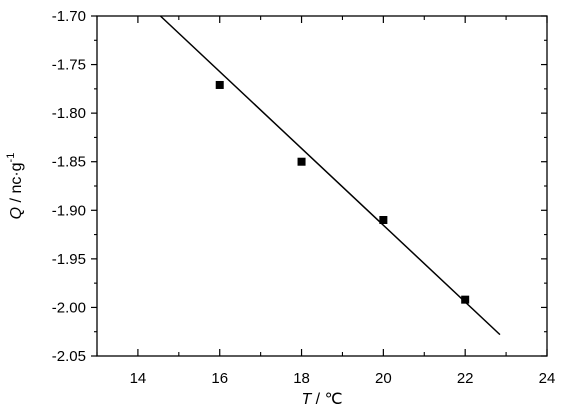 Image resolution: width=561 pixels, height=414 pixels. What do you see at coordinates (69, 307) in the screenshot?
I see `y-tick-label: -2.00` at bounding box center [69, 307].